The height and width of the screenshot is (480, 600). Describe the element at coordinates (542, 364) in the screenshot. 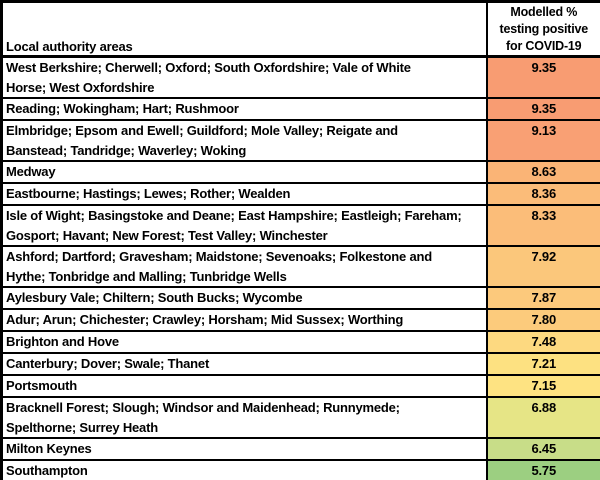

I see `value-cell: 7.21` at that location.